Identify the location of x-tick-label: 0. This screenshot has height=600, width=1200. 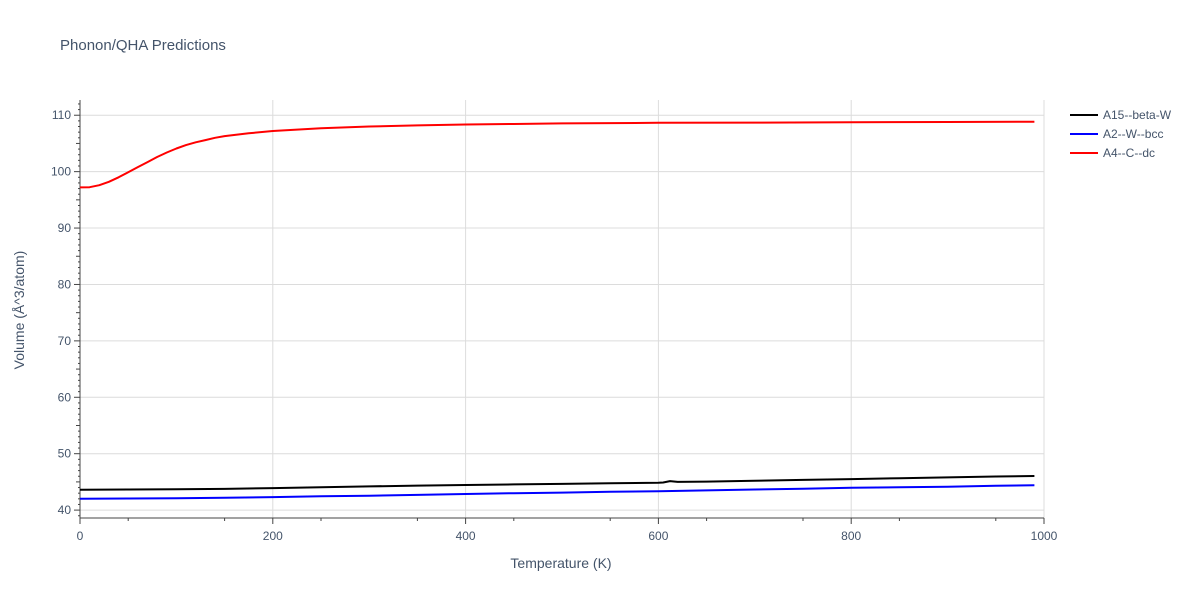
(80, 536).